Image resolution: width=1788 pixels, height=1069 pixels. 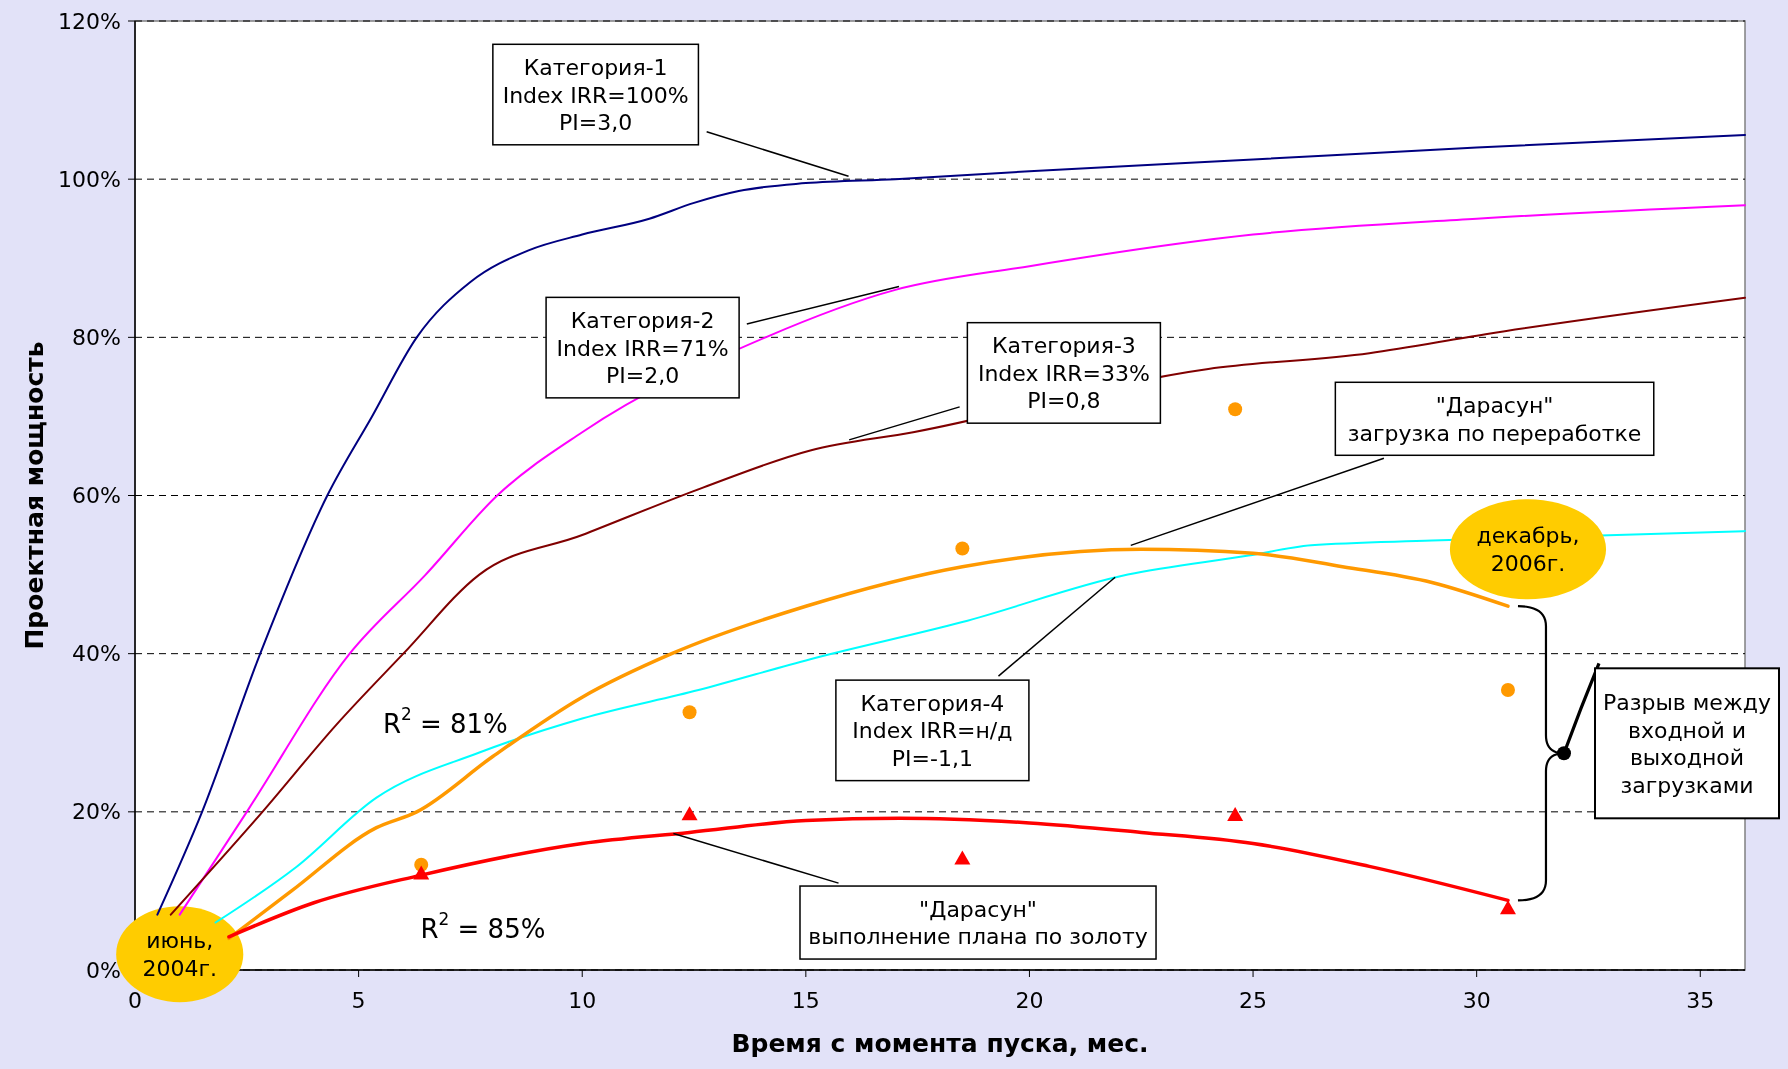 I want to click on series-label: Категория-4 Index IRR=н/д PI=-1,1, so click(x=932, y=730).